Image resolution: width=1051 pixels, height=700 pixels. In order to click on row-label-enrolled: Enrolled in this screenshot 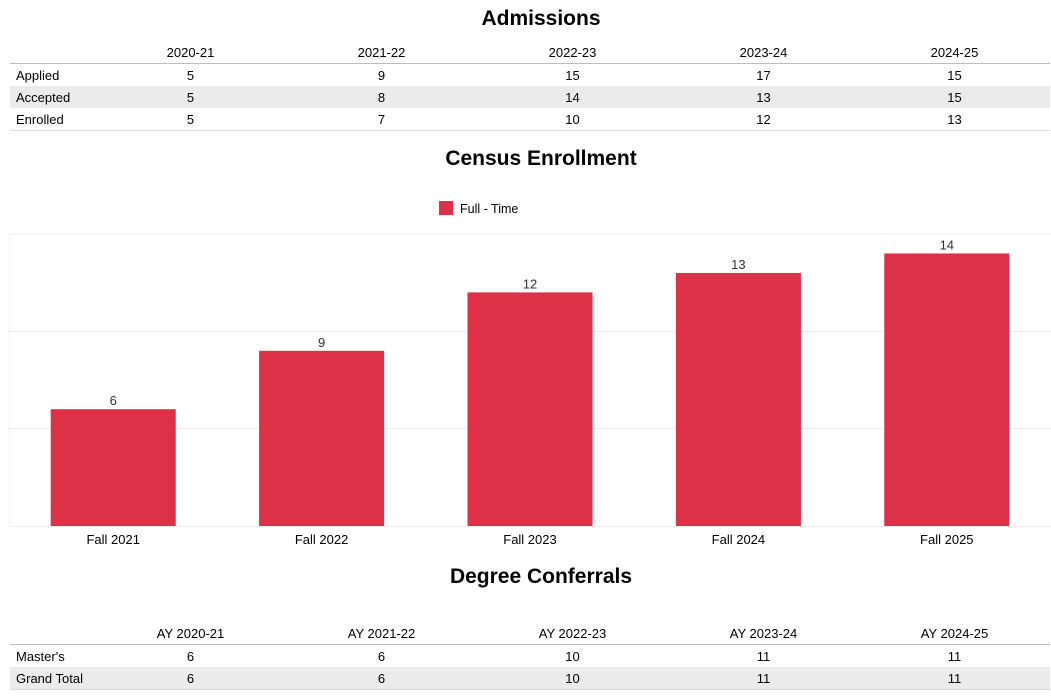, I will do `click(40, 119)`.